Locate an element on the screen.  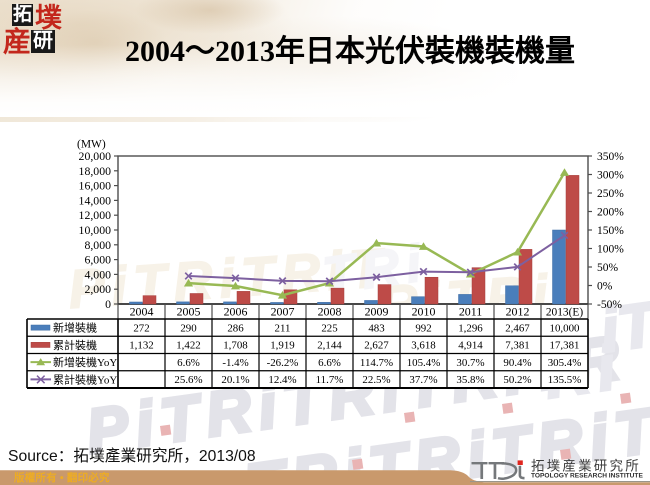
svg-text: -1.4% is located at coordinates (235, 363).